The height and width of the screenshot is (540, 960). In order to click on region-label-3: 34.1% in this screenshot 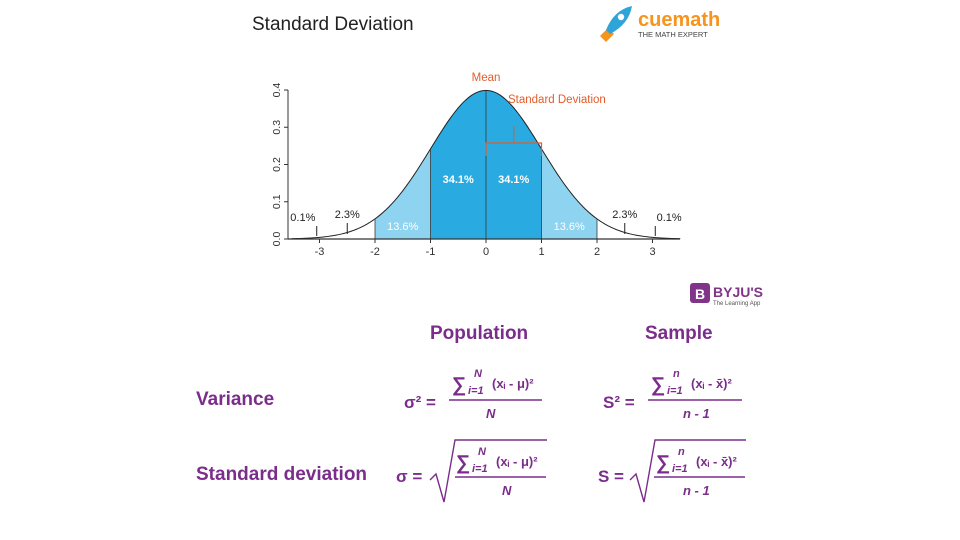, I will do `click(513, 180)`.